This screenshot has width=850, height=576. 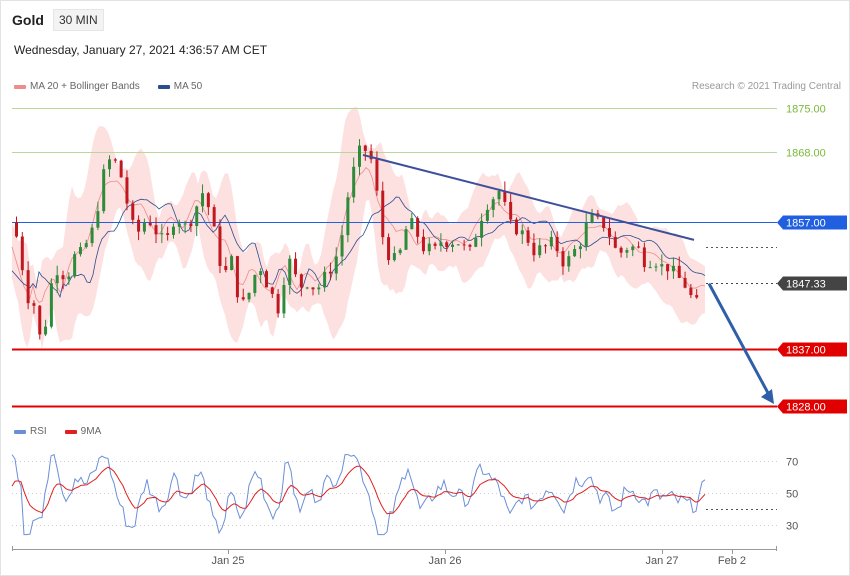 What do you see at coordinates (70, 431) in the screenshot?
I see `ma9-swatch` at bounding box center [70, 431].